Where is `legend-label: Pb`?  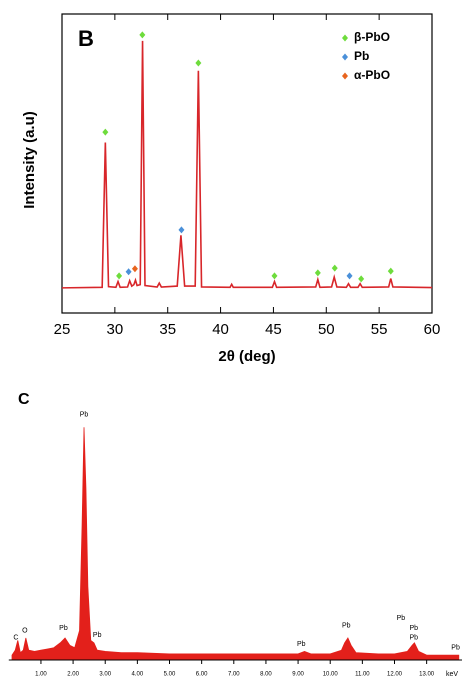 legend-label: Pb is located at coordinates (361, 56).